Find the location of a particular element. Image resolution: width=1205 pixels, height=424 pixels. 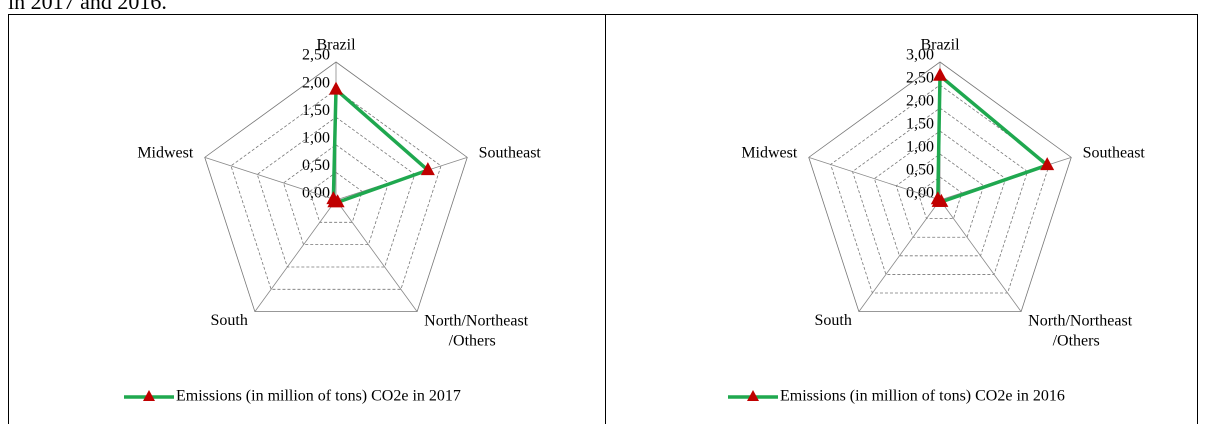

series-line is located at coordinates (992, 139).